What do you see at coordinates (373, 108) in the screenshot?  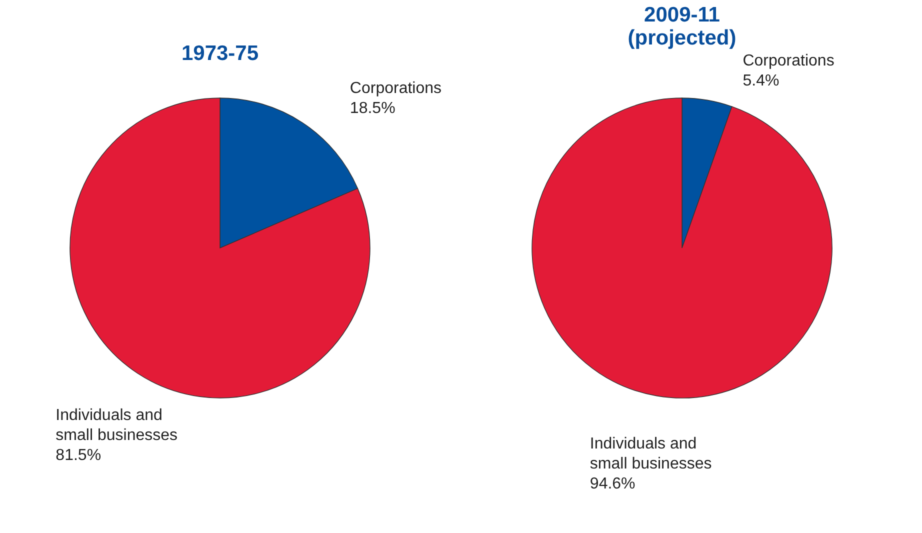 I see `data-label: 18.5%` at bounding box center [373, 108].